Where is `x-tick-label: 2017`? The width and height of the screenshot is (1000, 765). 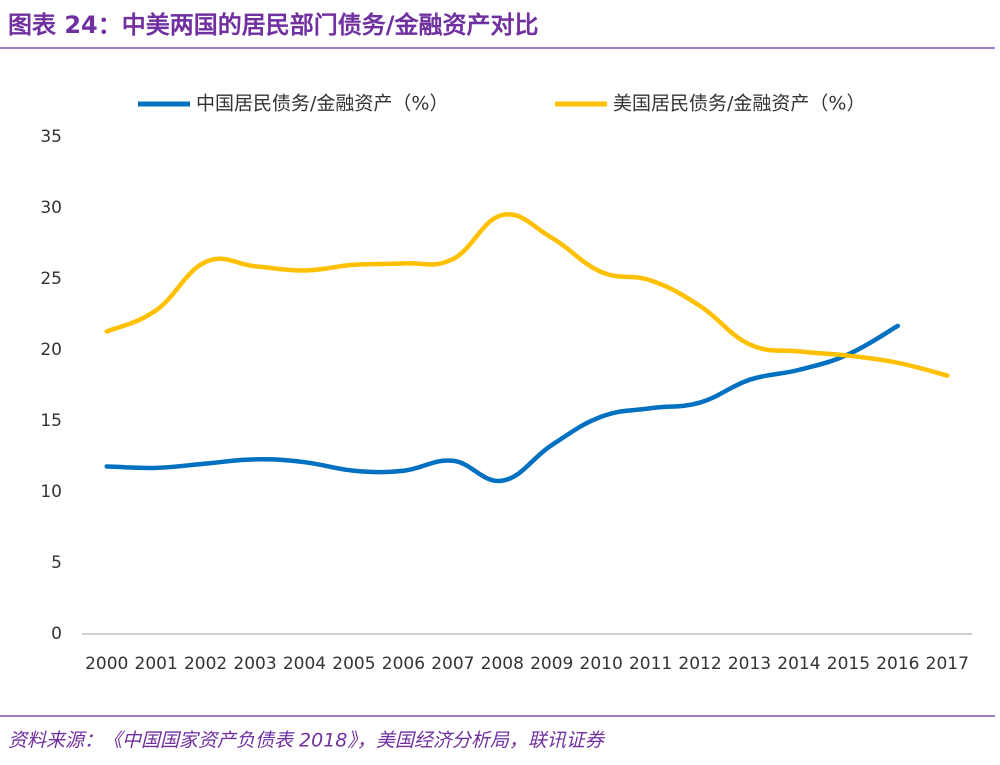 x-tick-label: 2017 is located at coordinates (947, 664).